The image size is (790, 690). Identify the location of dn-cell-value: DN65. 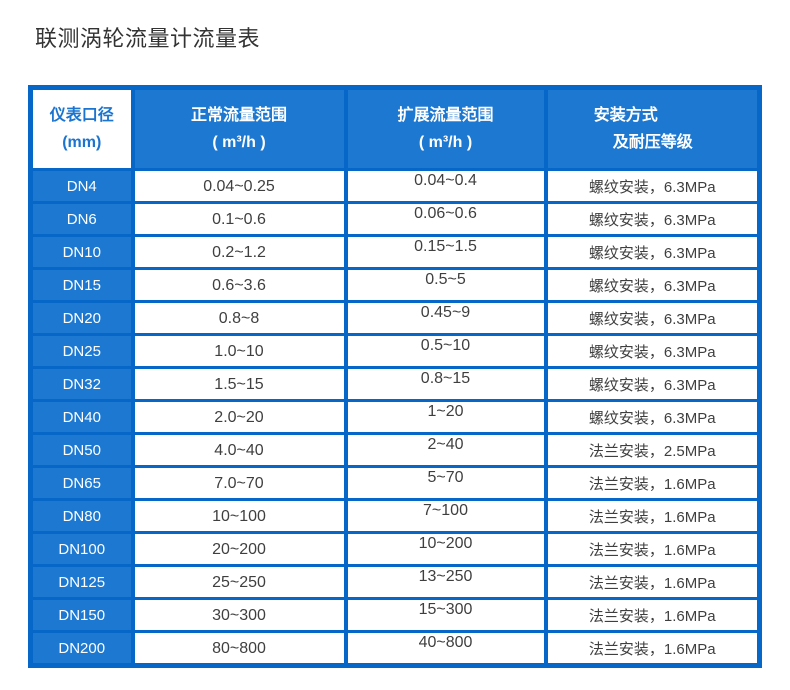
(81, 483).